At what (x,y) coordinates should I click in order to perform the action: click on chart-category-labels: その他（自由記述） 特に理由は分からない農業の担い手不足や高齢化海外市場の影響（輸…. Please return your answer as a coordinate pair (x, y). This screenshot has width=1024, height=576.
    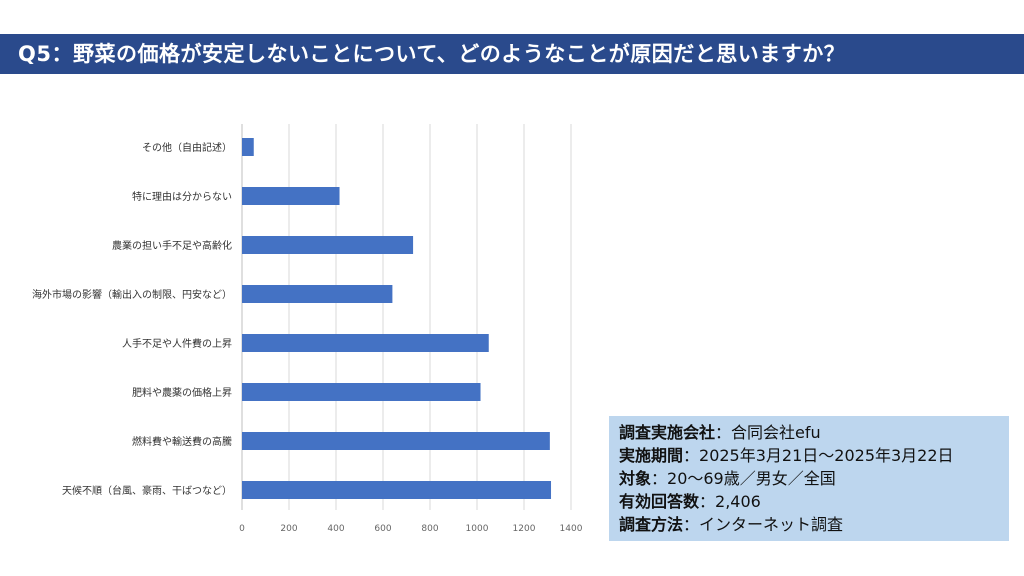
    Looking at the image, I should click on (132, 319).